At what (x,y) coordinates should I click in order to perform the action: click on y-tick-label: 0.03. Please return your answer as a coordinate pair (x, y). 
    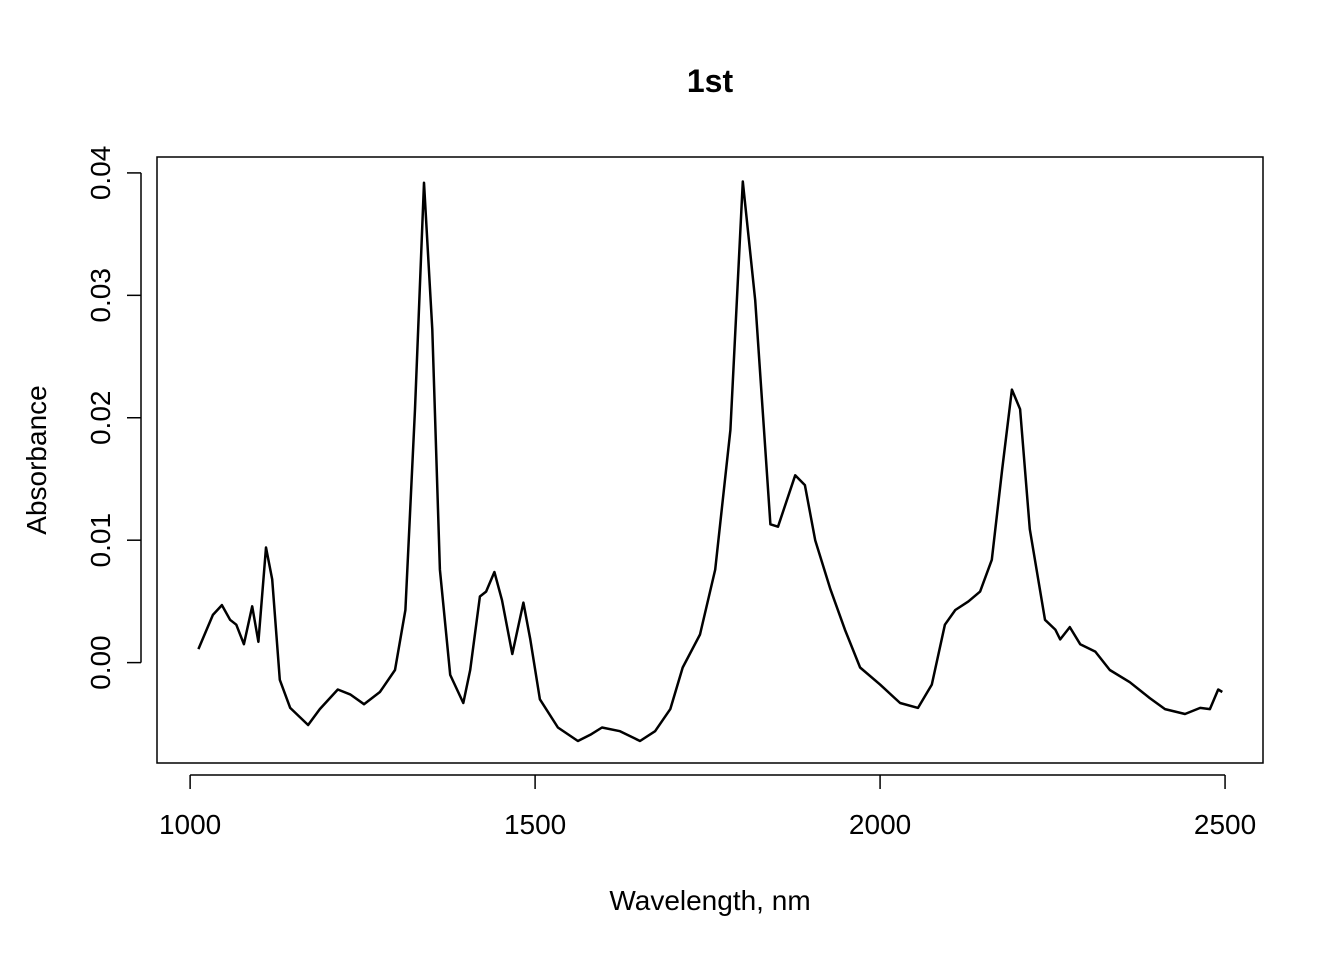
    Looking at the image, I should click on (100, 295).